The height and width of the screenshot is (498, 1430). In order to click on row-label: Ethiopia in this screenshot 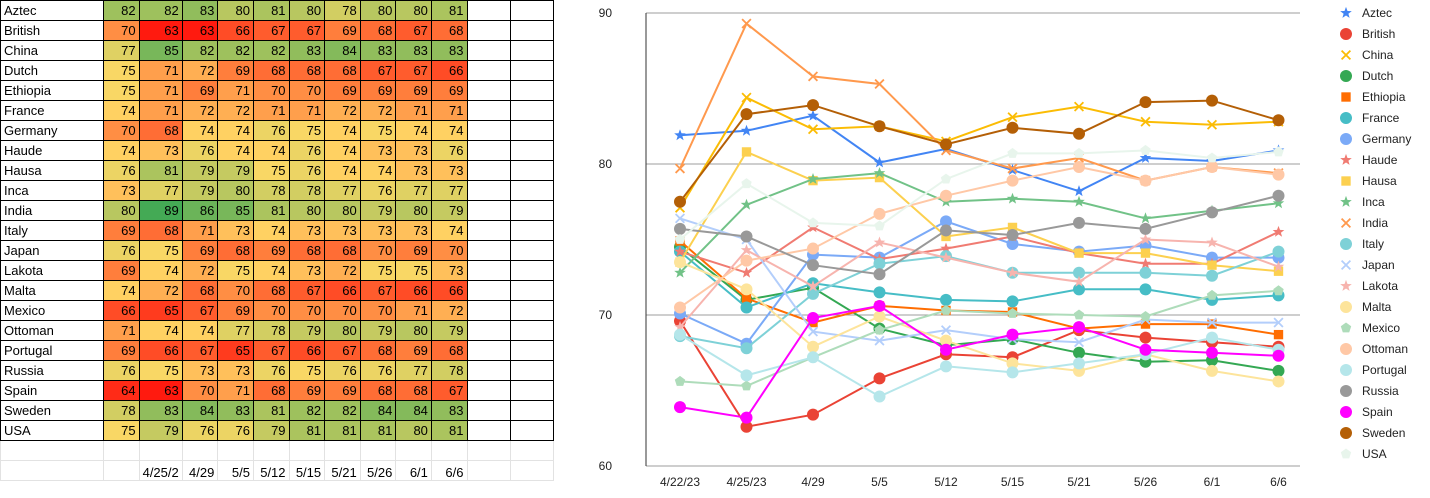, I will do `click(52, 90)`.